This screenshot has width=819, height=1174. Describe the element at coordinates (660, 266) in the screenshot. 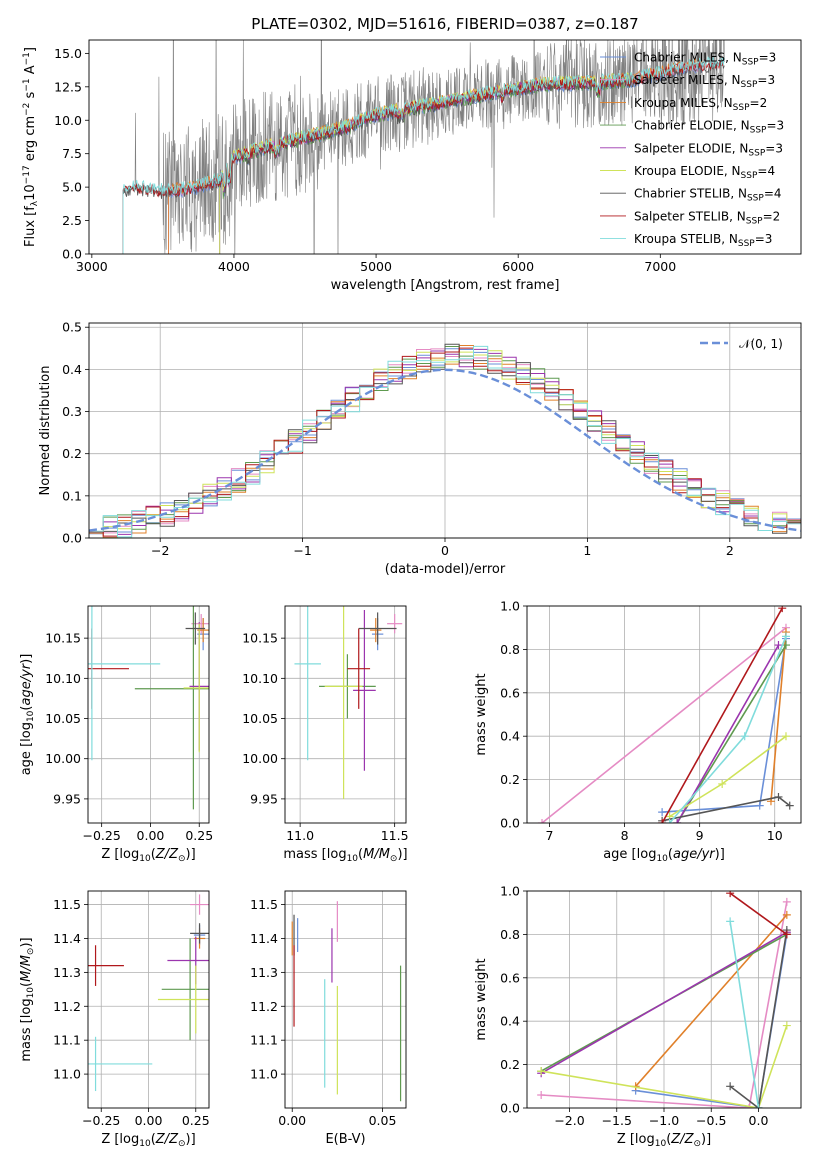

I see `x-tick-label: 7000` at that location.